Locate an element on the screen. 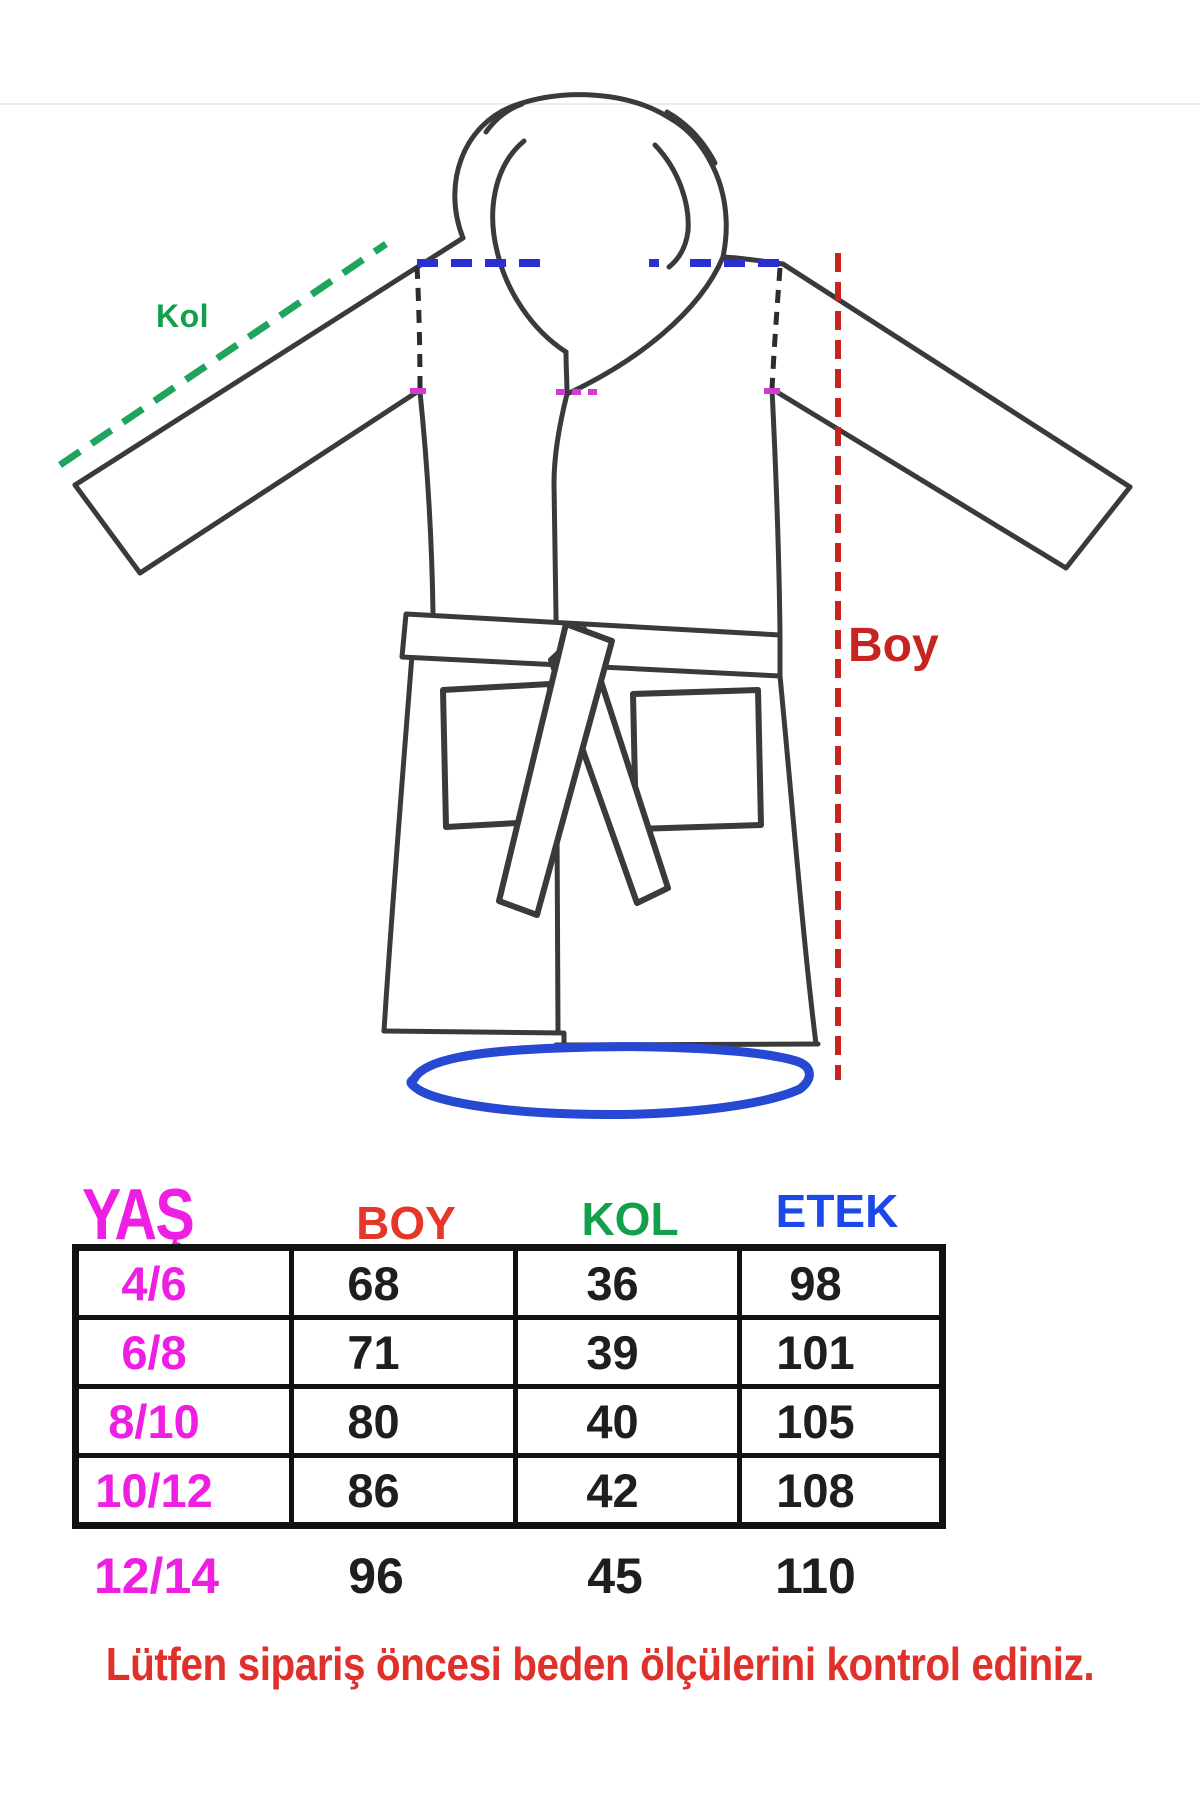 The height and width of the screenshot is (1800, 1200). body-right-upper is located at coordinates (776, 511).